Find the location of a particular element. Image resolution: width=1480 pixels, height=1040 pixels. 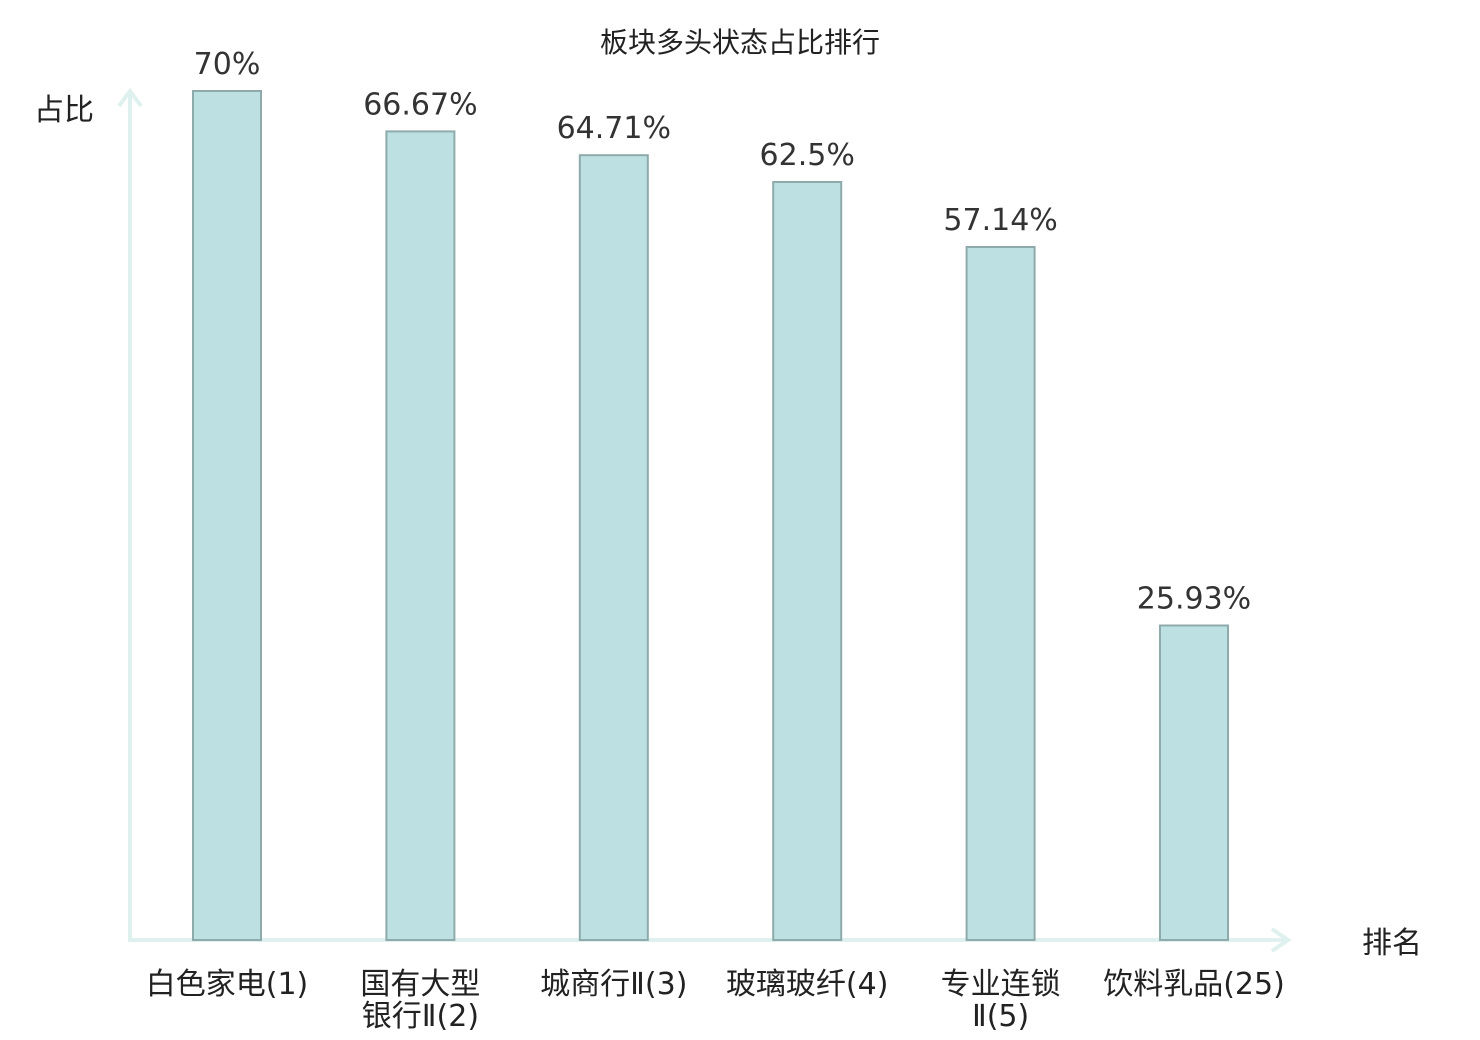

category-label-line: 白色家电(1) is located at coordinates (227, 984).